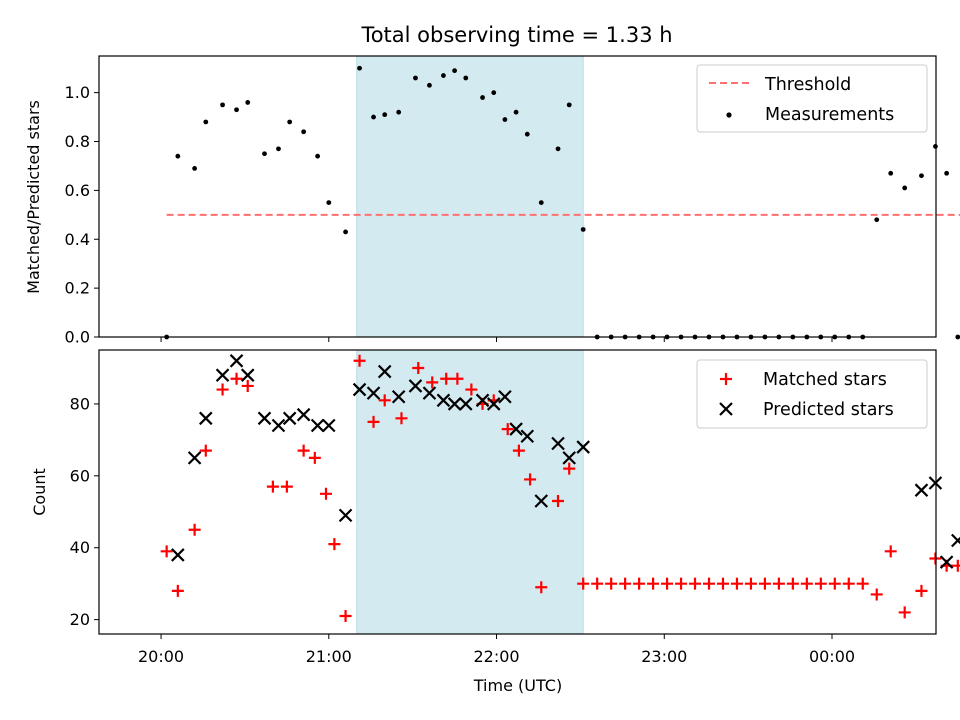  Describe the element at coordinates (807, 85) in the screenshot. I see `threshold-legend-label: Threshold` at that location.